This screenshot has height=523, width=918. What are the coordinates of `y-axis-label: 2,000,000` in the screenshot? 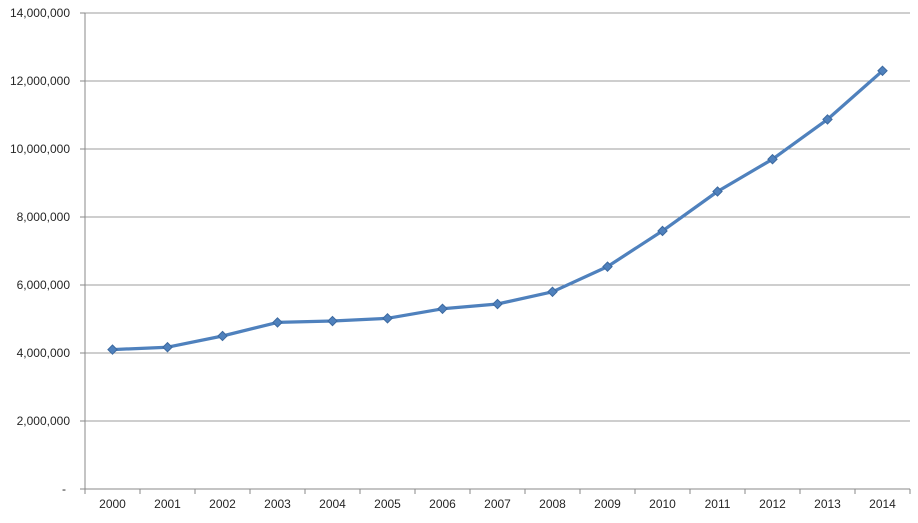 It's located at (44, 421).